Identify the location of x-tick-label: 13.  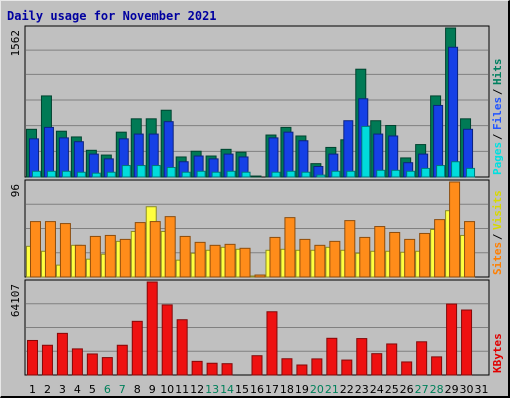
(212, 389).